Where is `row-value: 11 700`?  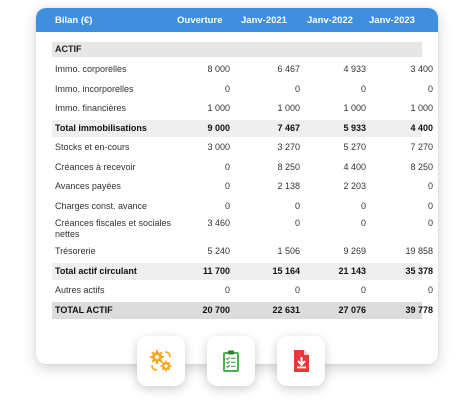
row-value: 11 700 is located at coordinates (216, 270).